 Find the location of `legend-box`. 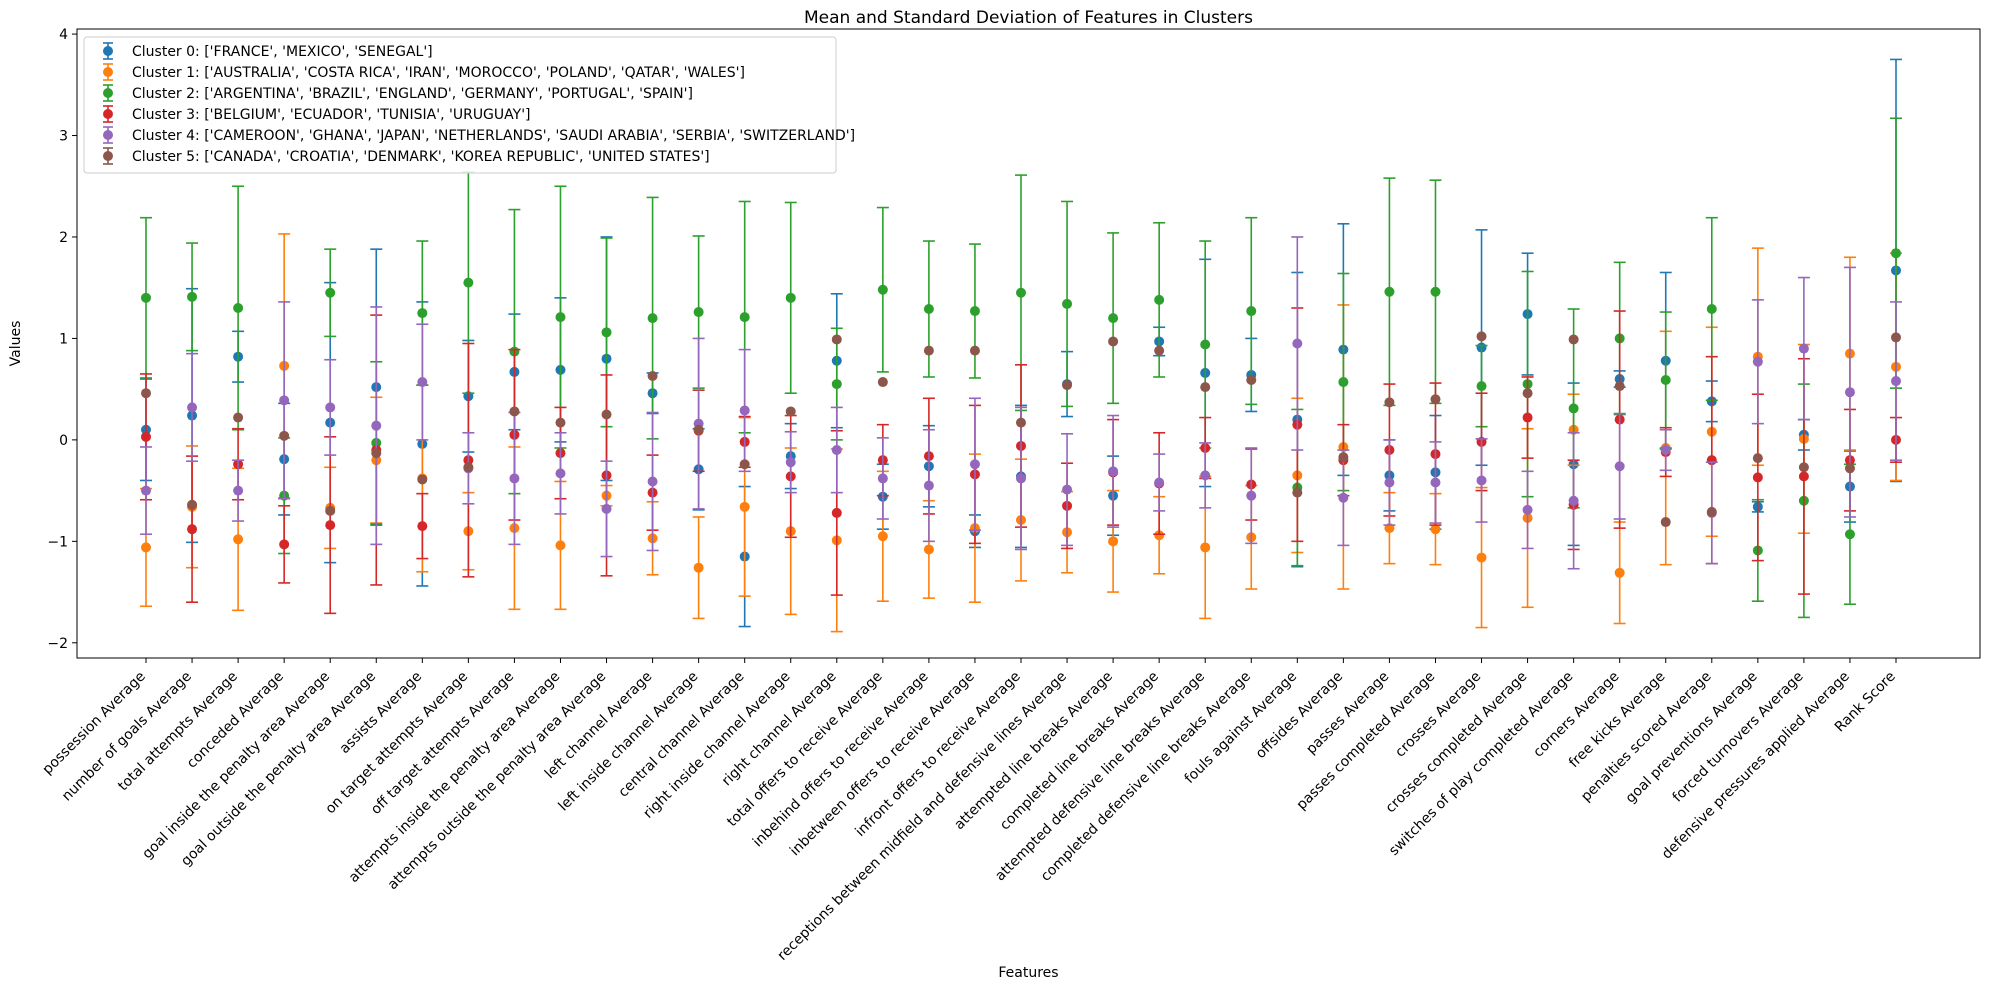

legend-box is located at coordinates (460, 105).